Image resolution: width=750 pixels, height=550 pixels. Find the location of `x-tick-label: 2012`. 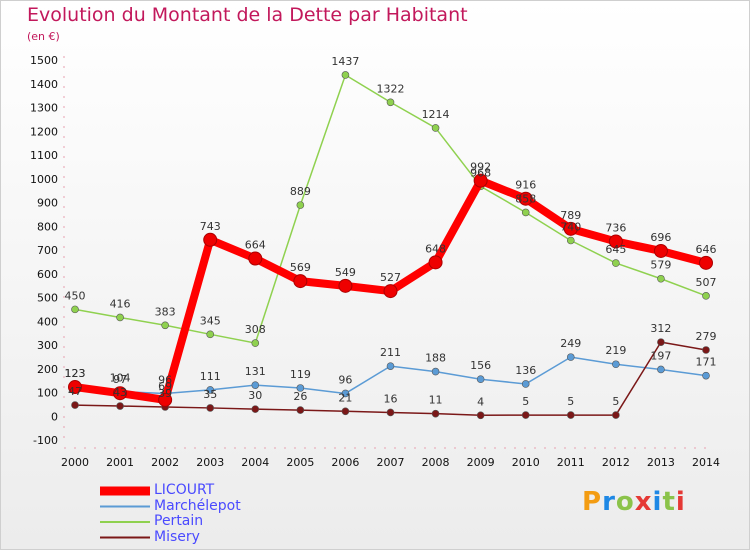

x-tick-label: 2012 is located at coordinates (616, 462).